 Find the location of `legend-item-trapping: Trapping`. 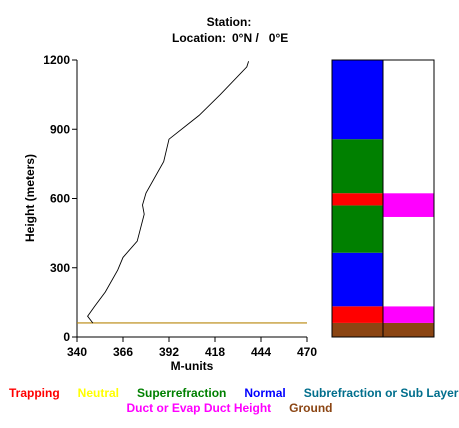

legend-item-trapping: Trapping is located at coordinates (34, 393).